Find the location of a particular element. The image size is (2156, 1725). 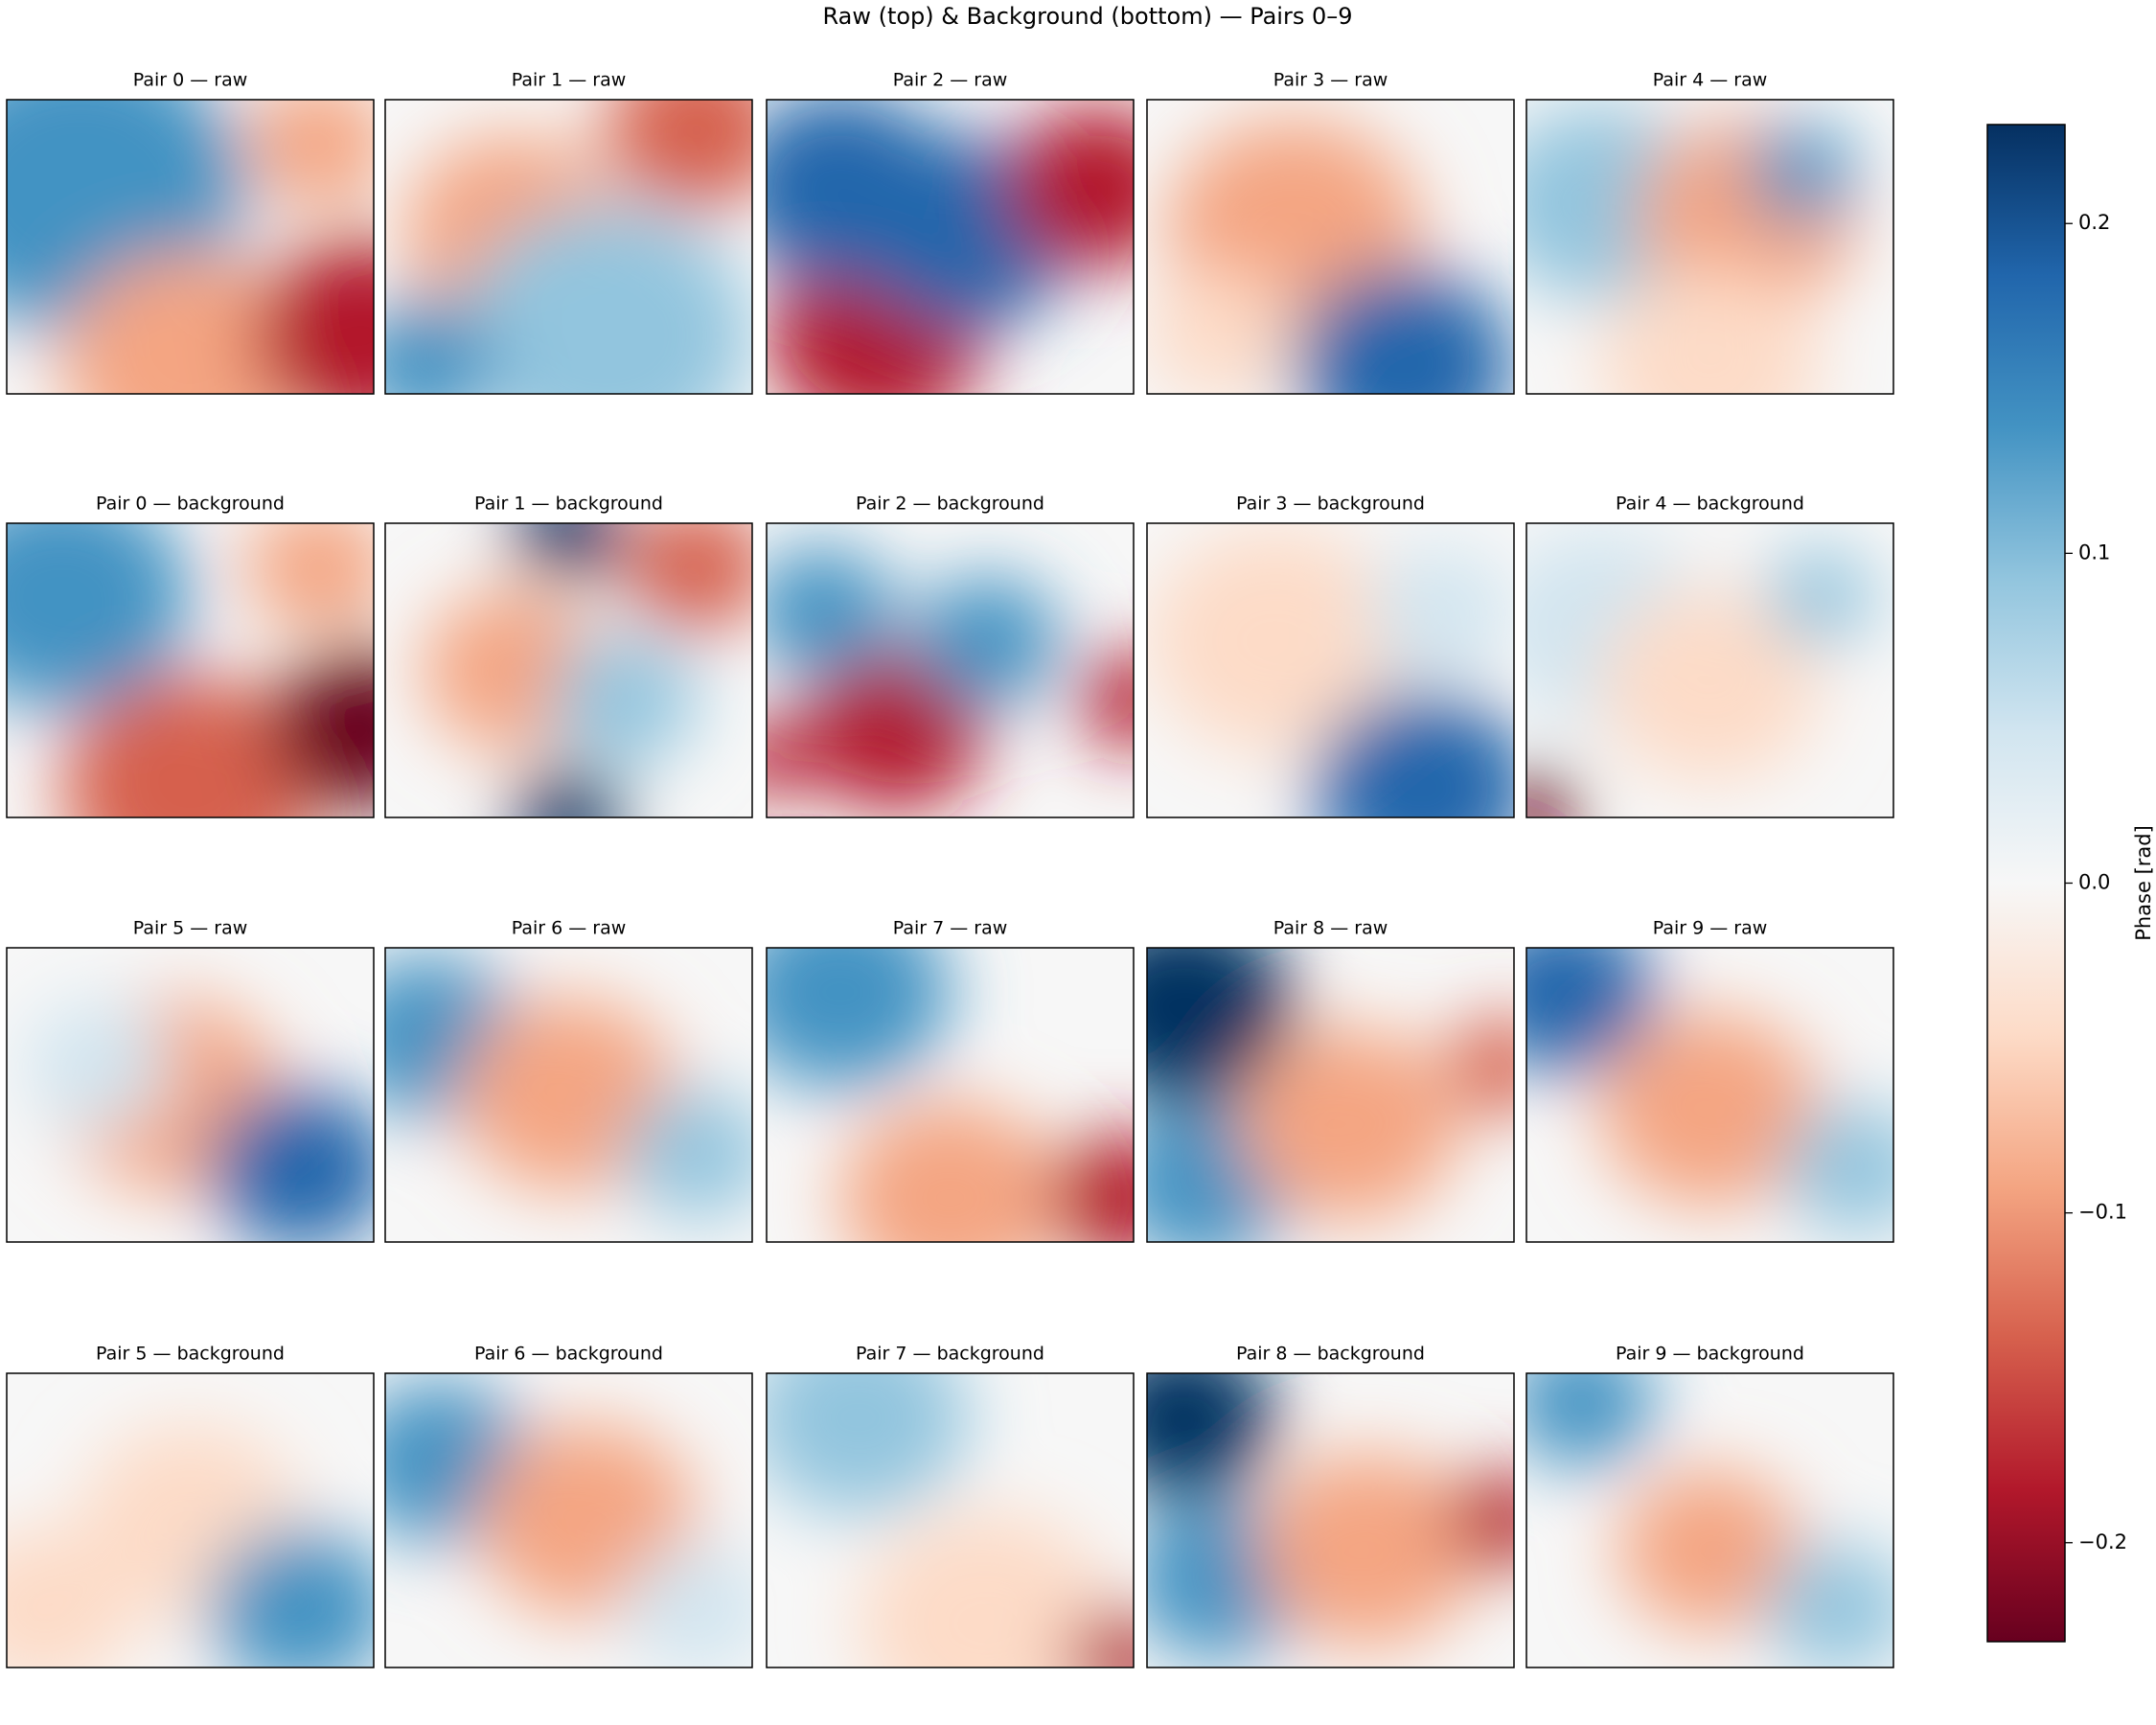

panel-title: Pair 8 — raw is located at coordinates (1330, 928).